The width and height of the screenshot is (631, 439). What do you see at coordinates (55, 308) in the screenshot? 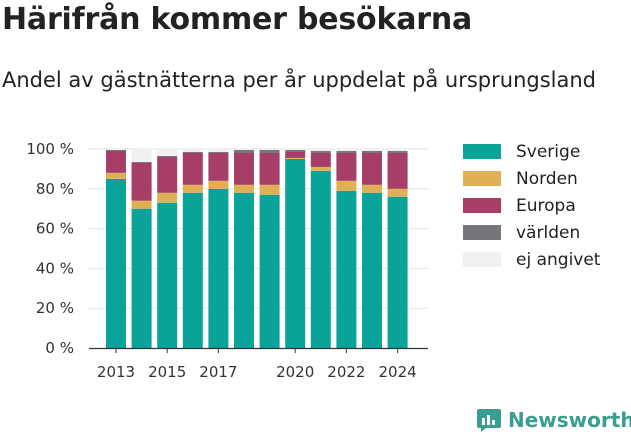
I see `y-tick-label: 20 %` at bounding box center [55, 308].